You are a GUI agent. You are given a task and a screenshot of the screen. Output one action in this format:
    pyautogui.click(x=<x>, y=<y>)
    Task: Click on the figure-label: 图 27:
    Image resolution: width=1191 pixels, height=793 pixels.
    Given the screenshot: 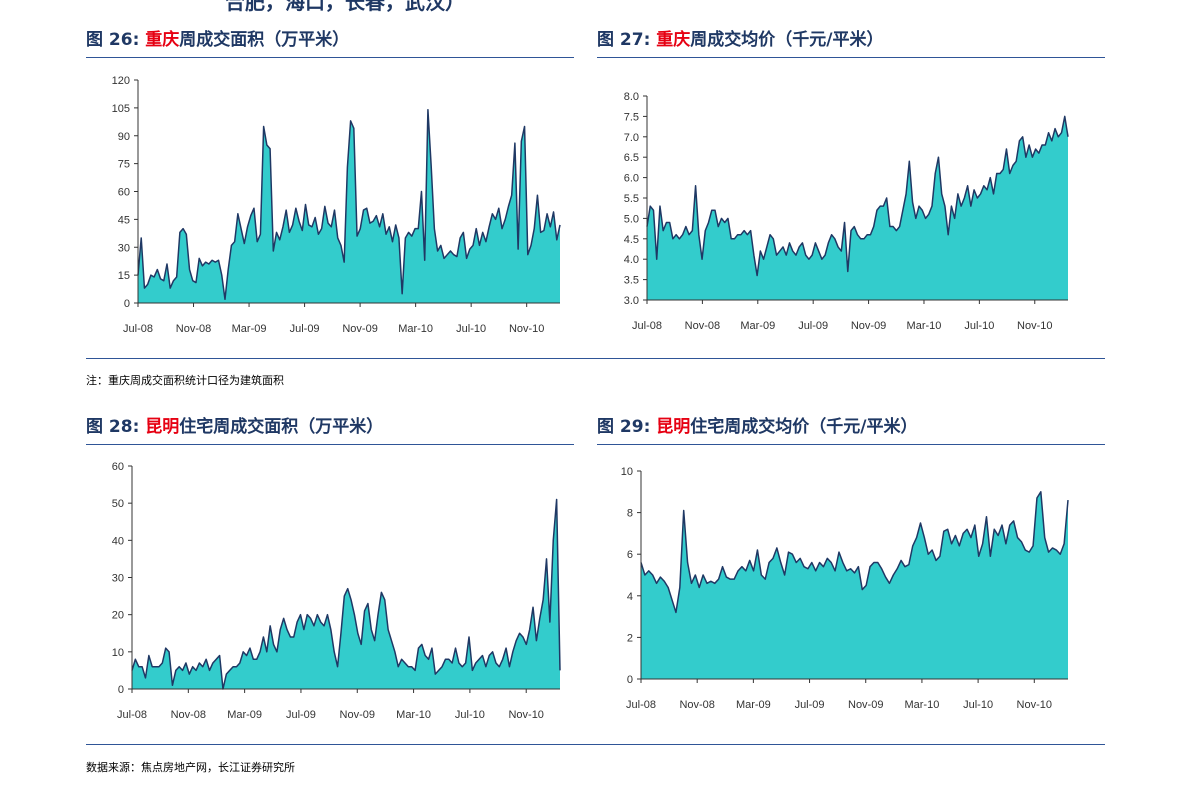 What is the action you would take?
    pyautogui.click(x=624, y=40)
    